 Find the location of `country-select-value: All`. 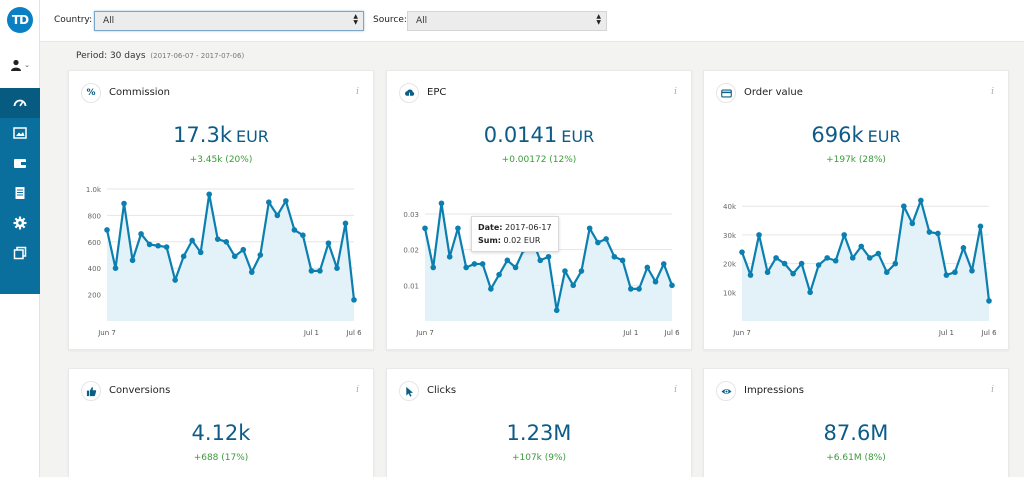

country-select-value: All is located at coordinates (109, 21).